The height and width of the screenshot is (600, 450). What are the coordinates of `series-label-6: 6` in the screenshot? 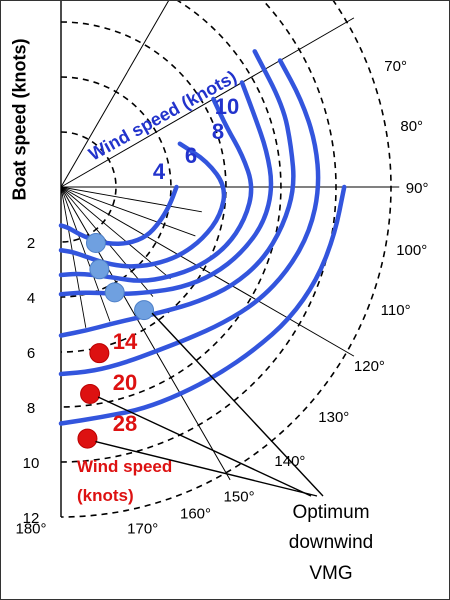 It's located at (191, 155).